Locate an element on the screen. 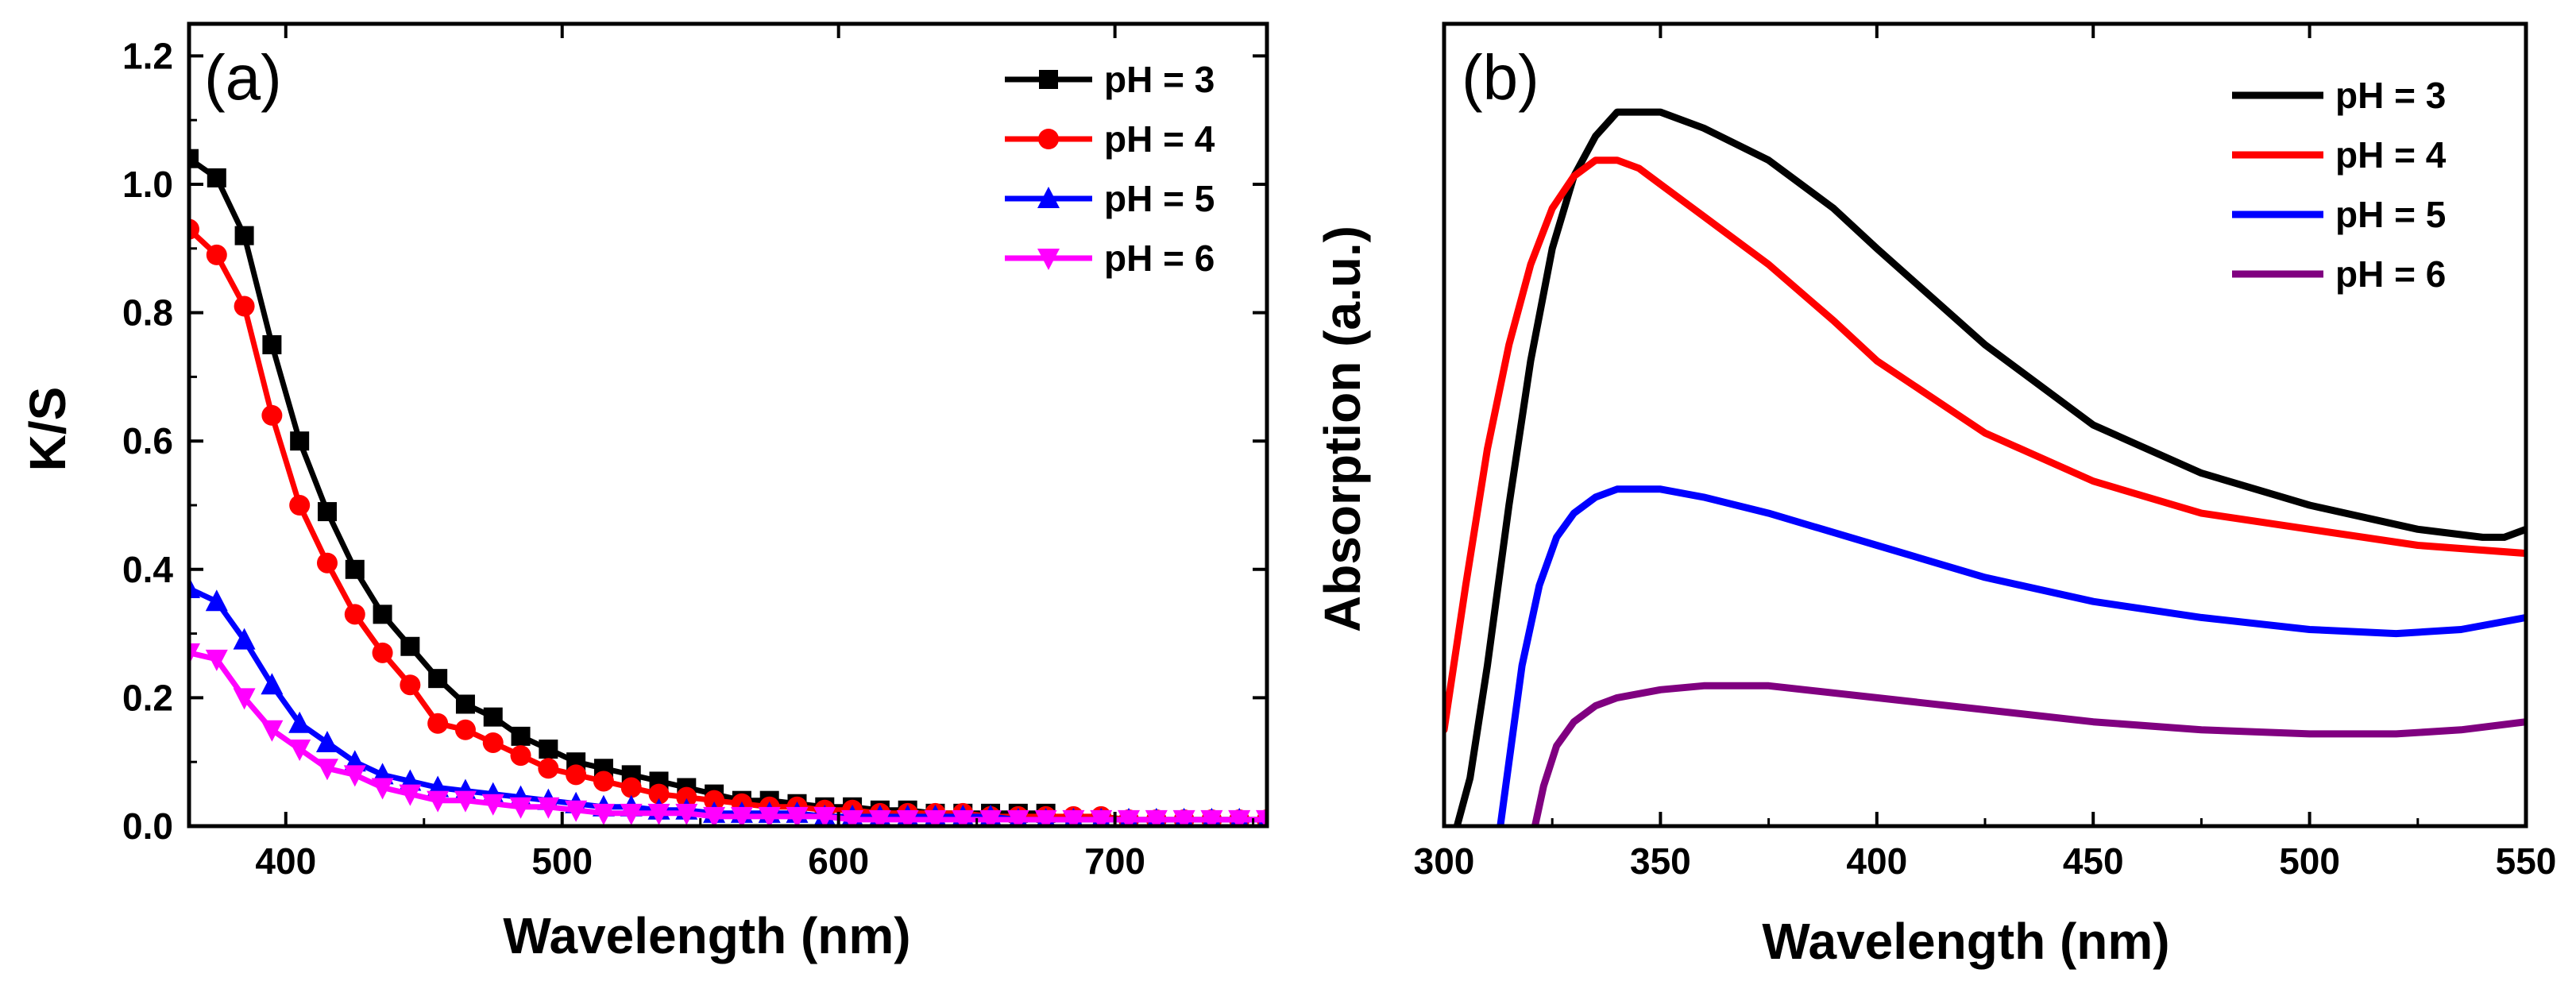 This screenshot has width=2576, height=985. x-tick-label: 450 is located at coordinates (2093, 861).